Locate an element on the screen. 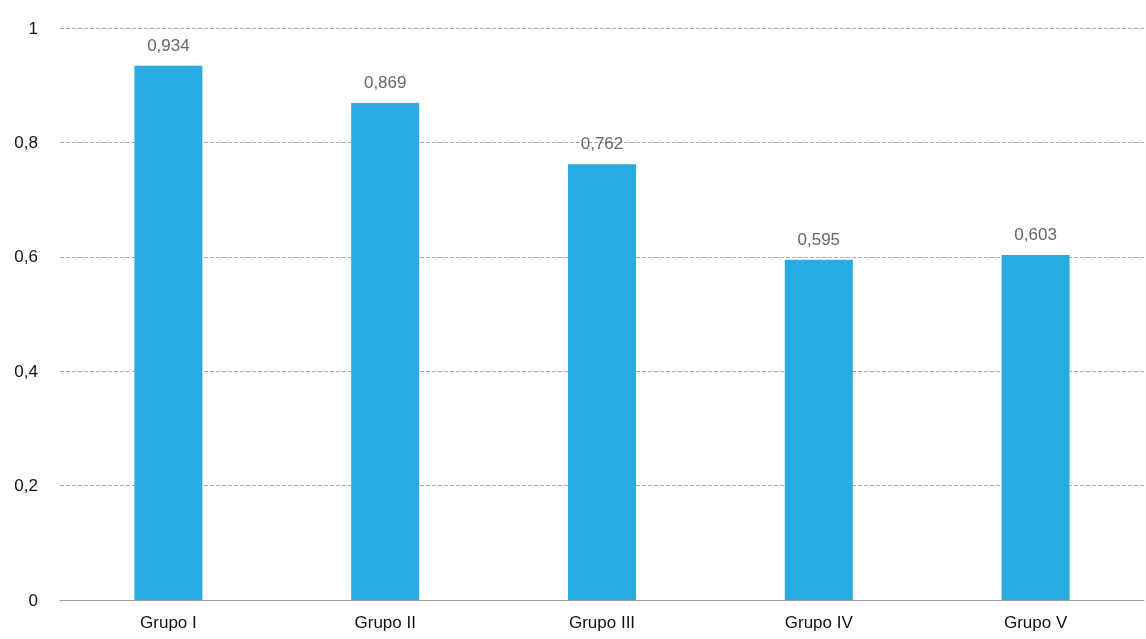  x-tick-label: Grupo II is located at coordinates (385, 622).